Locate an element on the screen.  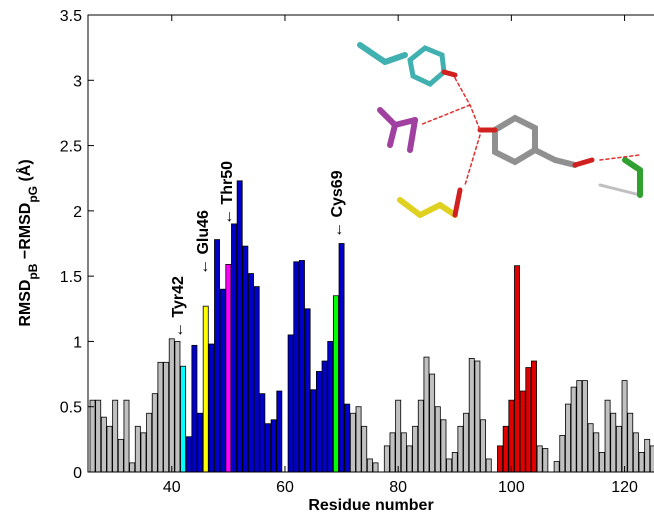
y-tick-label: 1.5 is located at coordinates (71, 277).